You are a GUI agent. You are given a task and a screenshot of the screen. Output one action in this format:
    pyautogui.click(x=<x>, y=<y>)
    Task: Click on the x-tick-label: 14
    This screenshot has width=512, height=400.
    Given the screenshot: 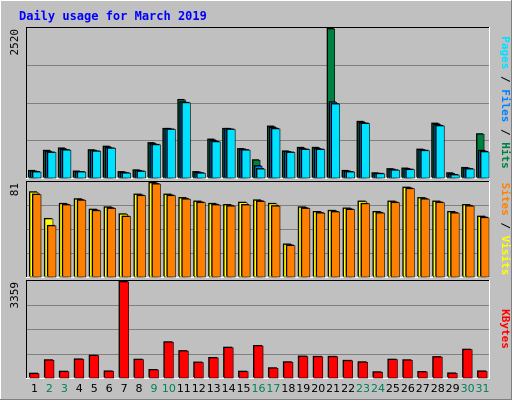 What is the action you would take?
    pyautogui.click(x=229, y=388)
    